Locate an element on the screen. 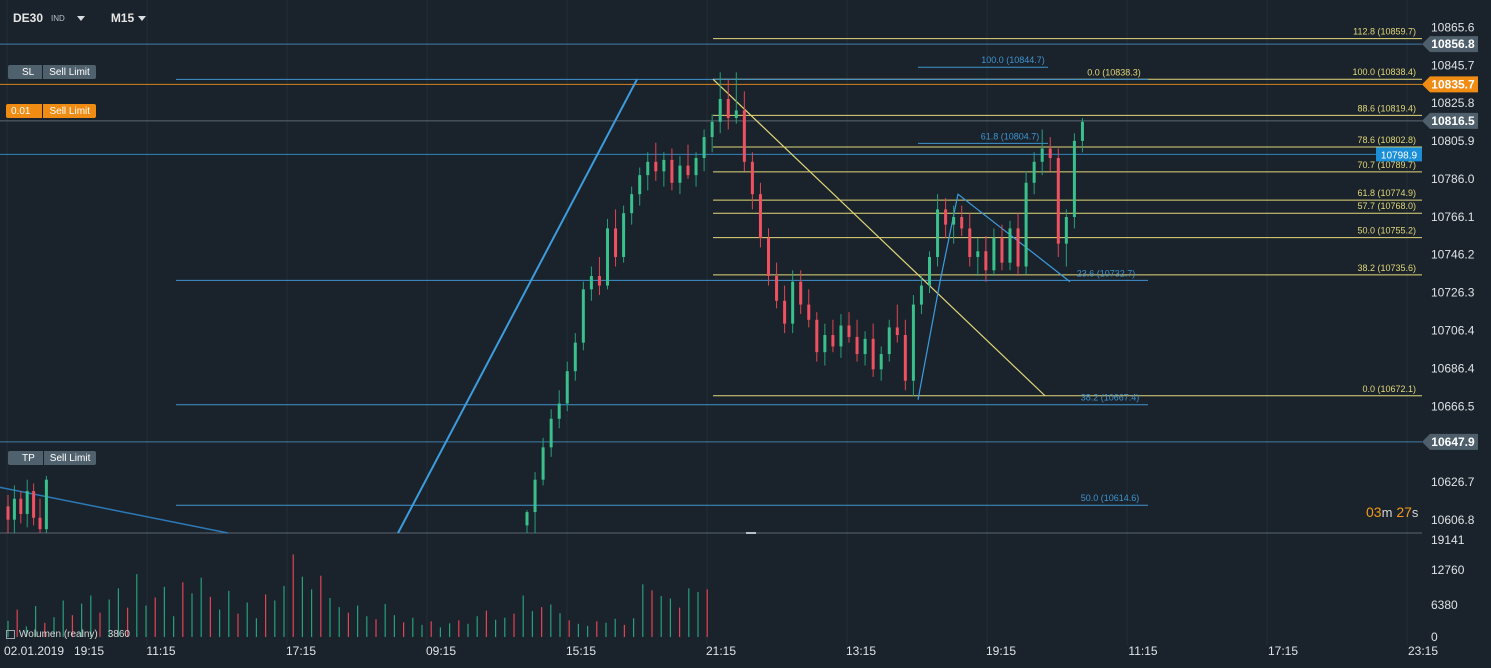  time-tick-label: 23:15 is located at coordinates (1423, 651).